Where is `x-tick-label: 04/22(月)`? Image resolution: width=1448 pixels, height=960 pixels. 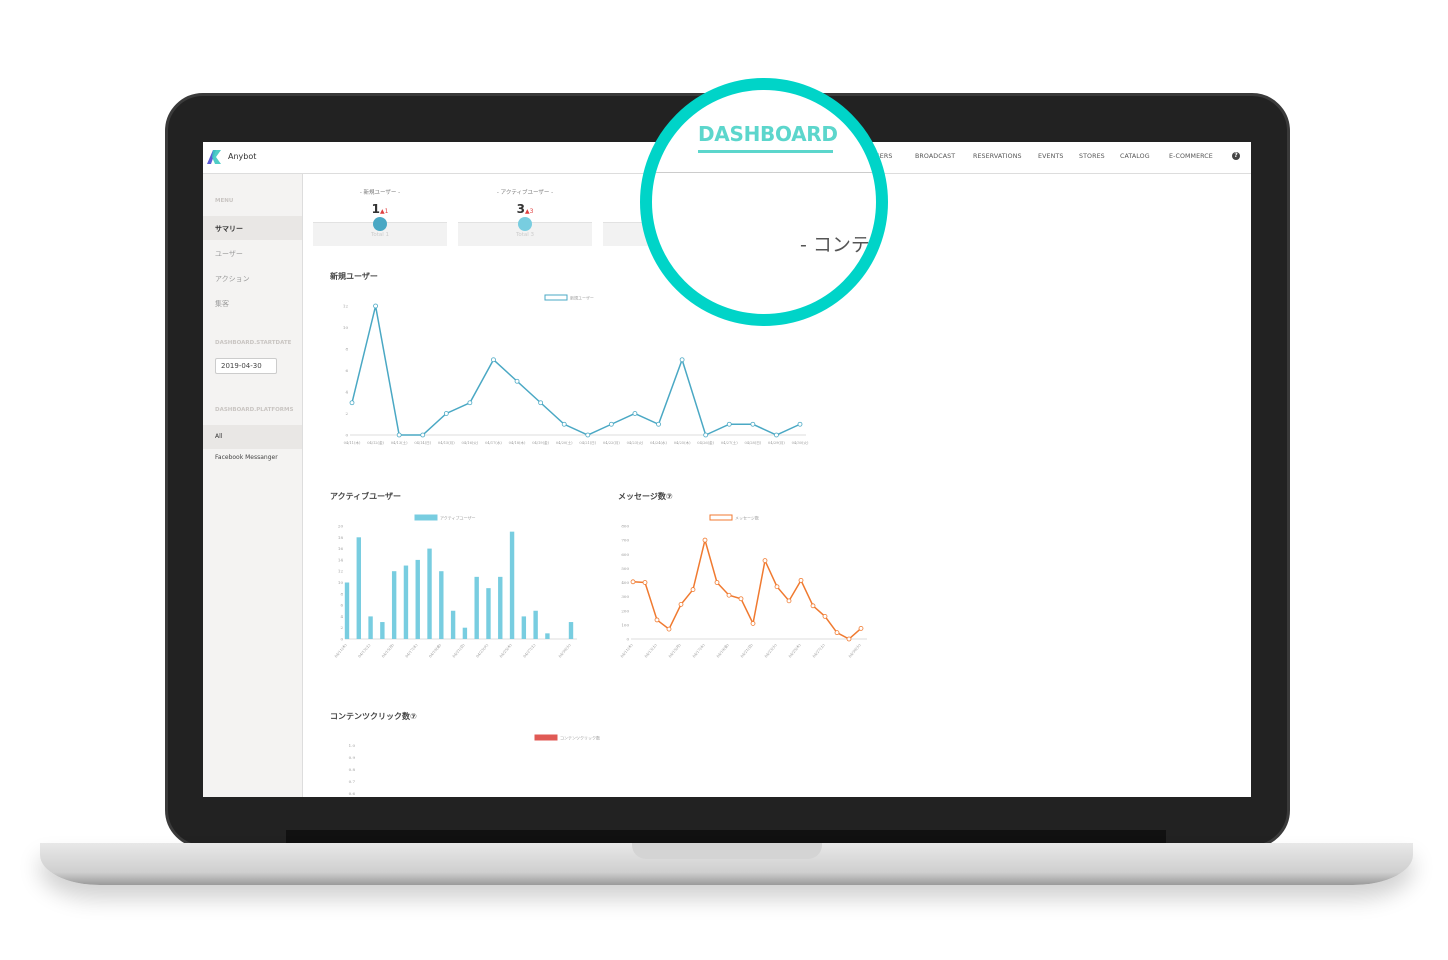
x-tick-label: 04/22(月) is located at coordinates (611, 442).